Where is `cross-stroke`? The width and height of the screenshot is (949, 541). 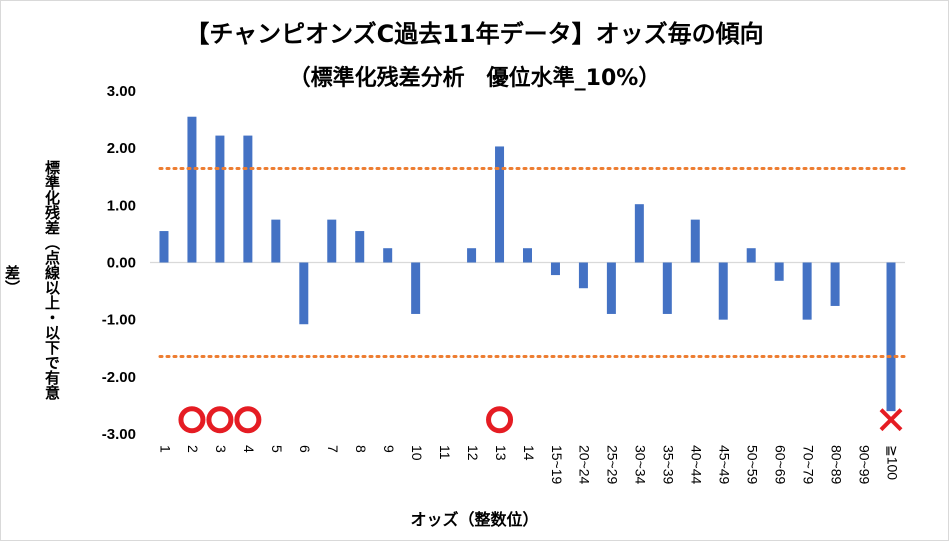
cross-stroke is located at coordinates (891, 420).